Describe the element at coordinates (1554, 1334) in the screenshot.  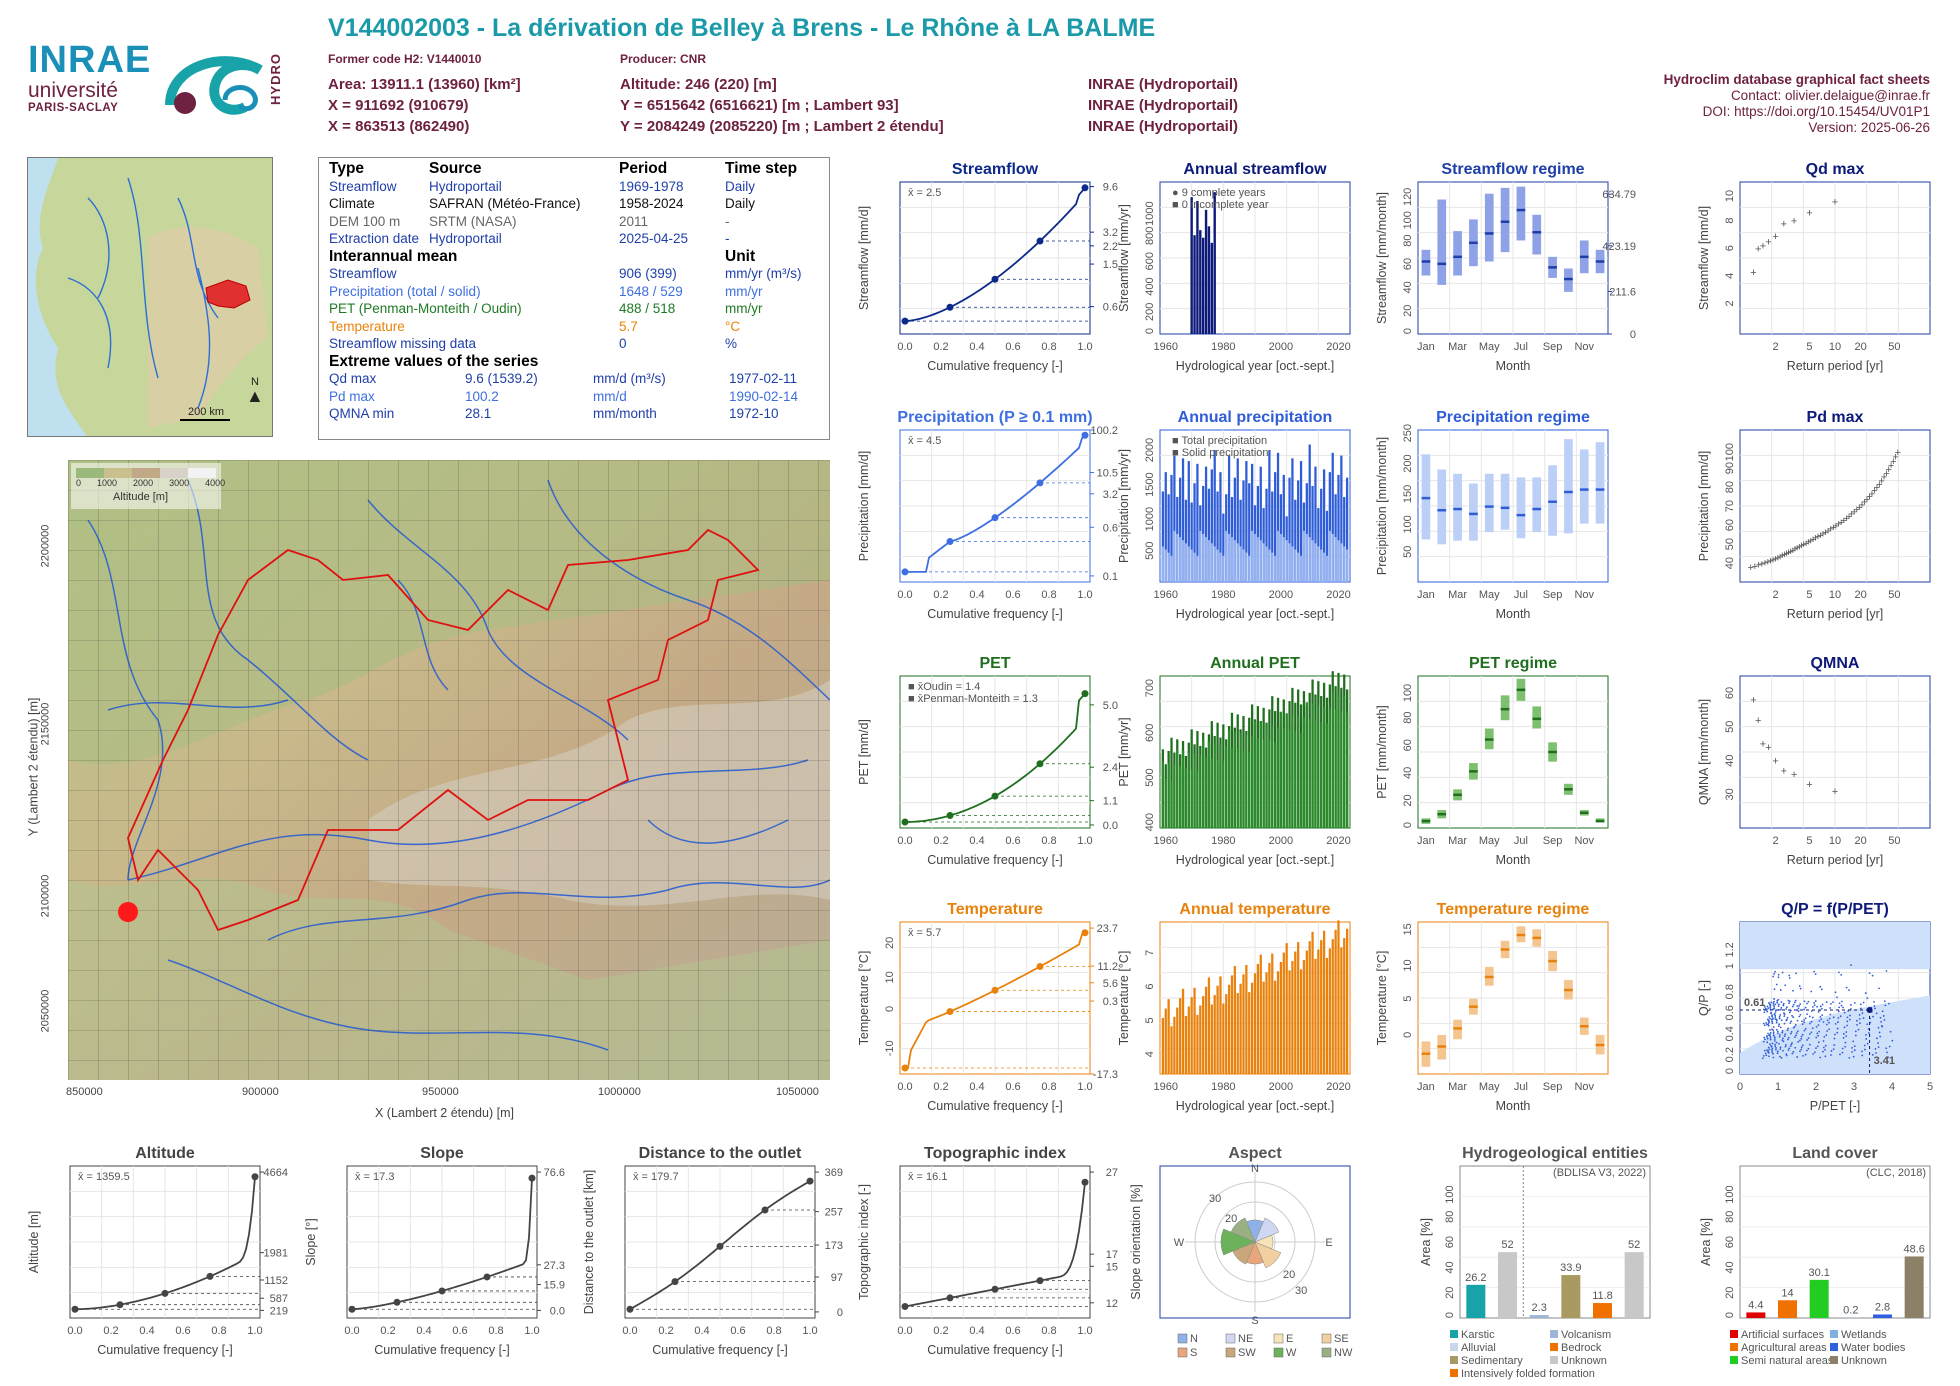
I see `legend-swatch` at that location.